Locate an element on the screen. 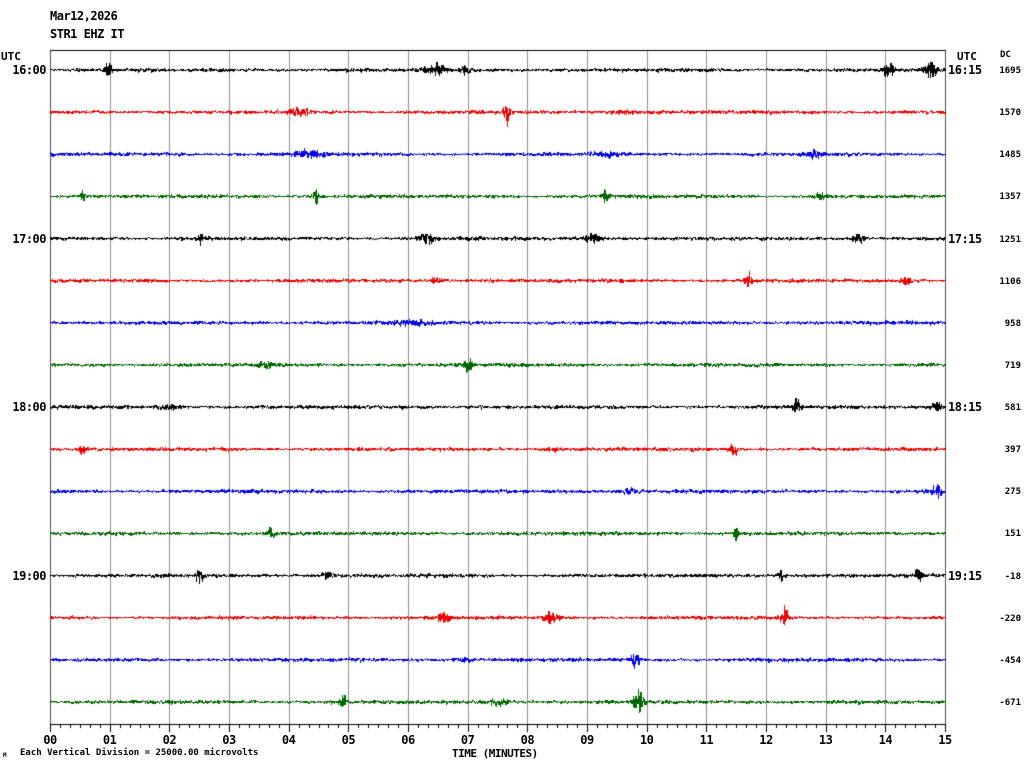  dc-value: 1695 is located at coordinates (1010, 71).